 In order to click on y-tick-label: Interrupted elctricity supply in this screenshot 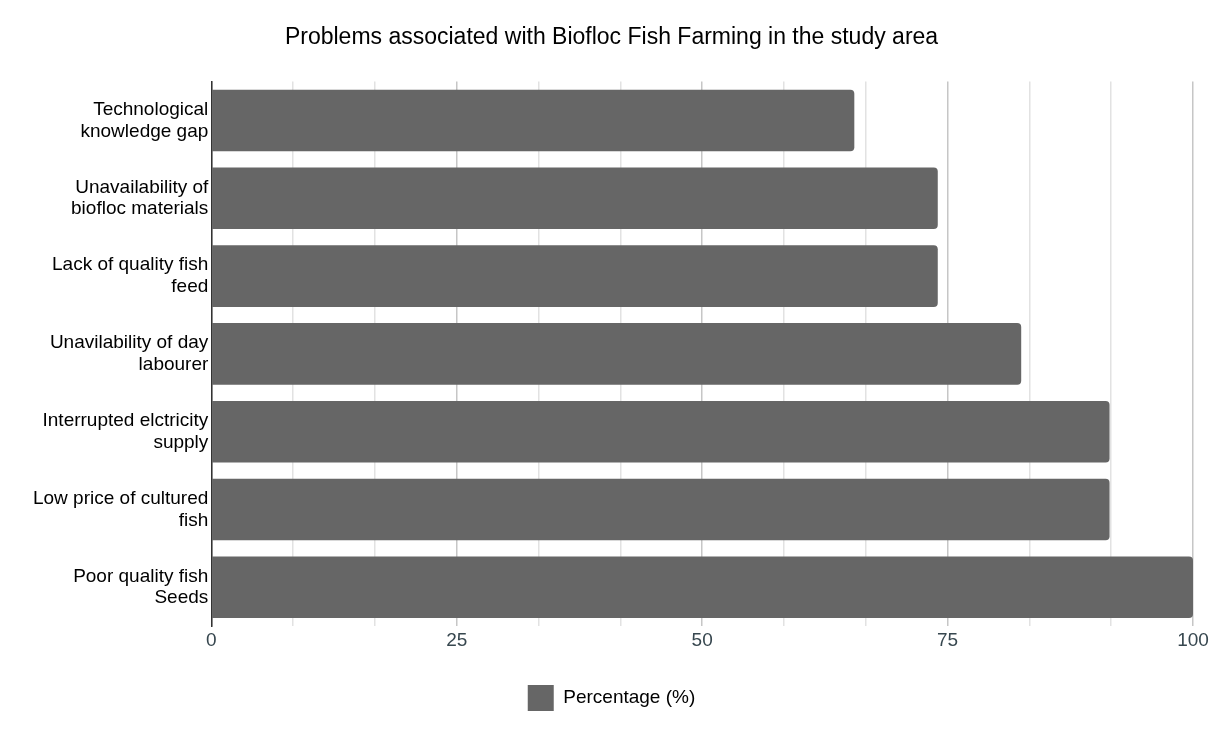, I will do `click(125, 430)`.